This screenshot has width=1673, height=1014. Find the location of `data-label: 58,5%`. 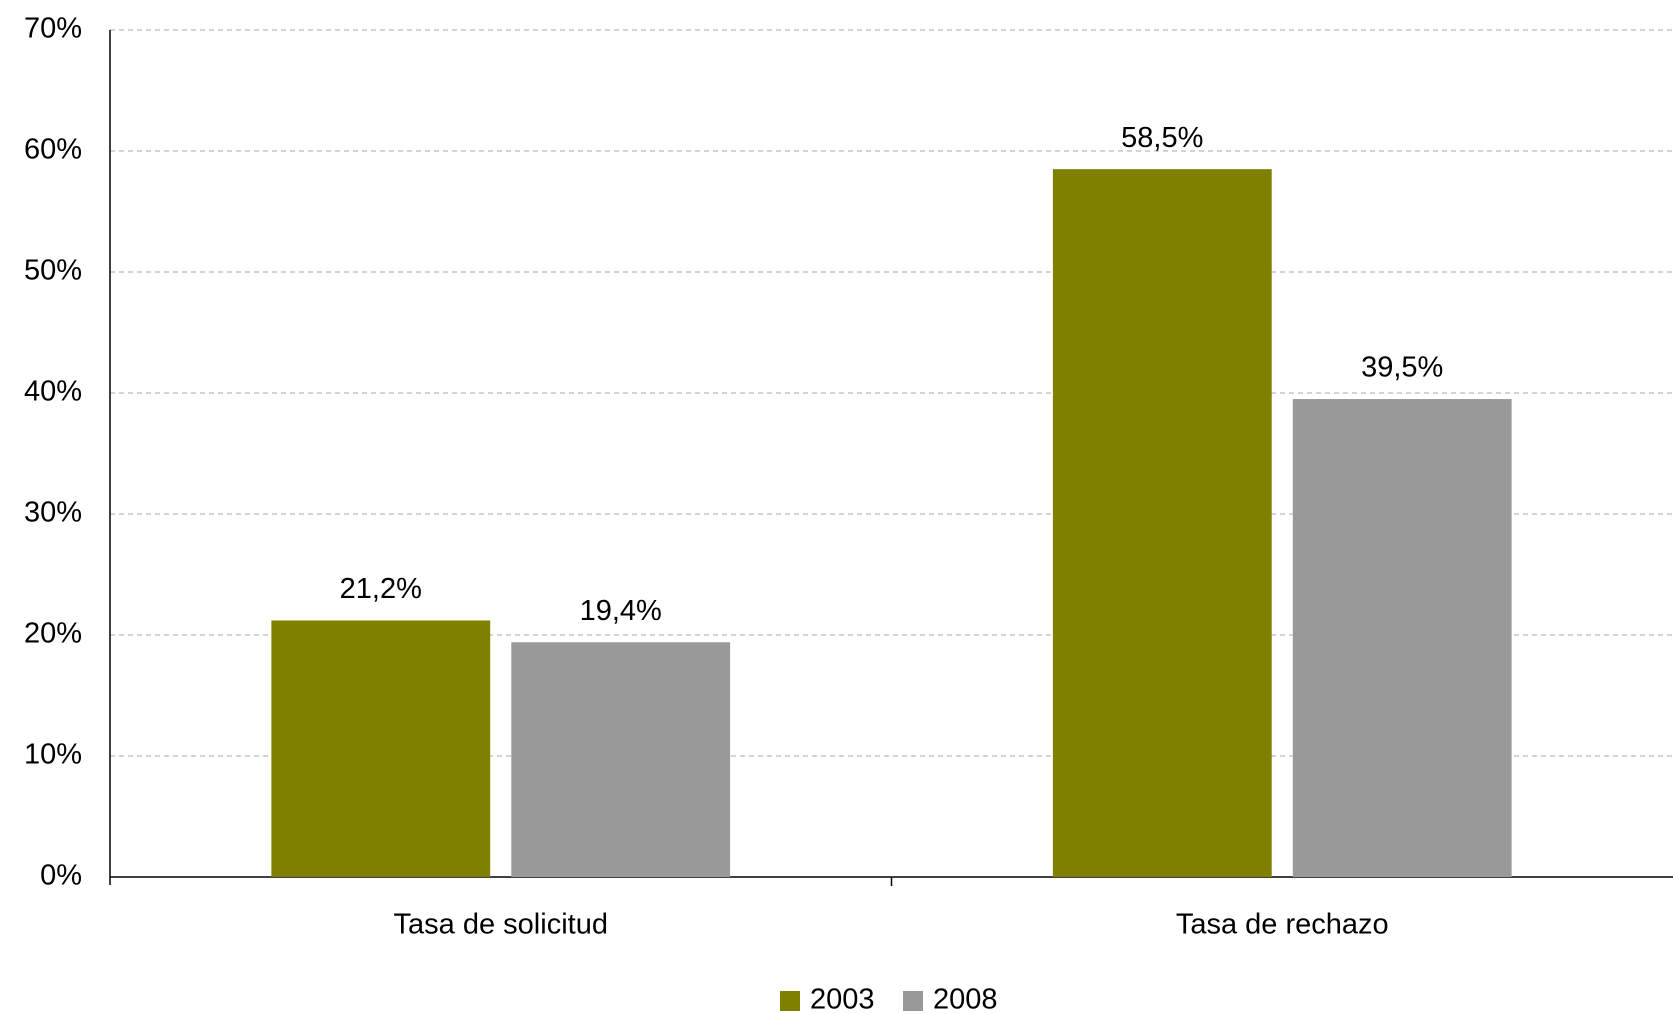

data-label: 58,5% is located at coordinates (1162, 138).